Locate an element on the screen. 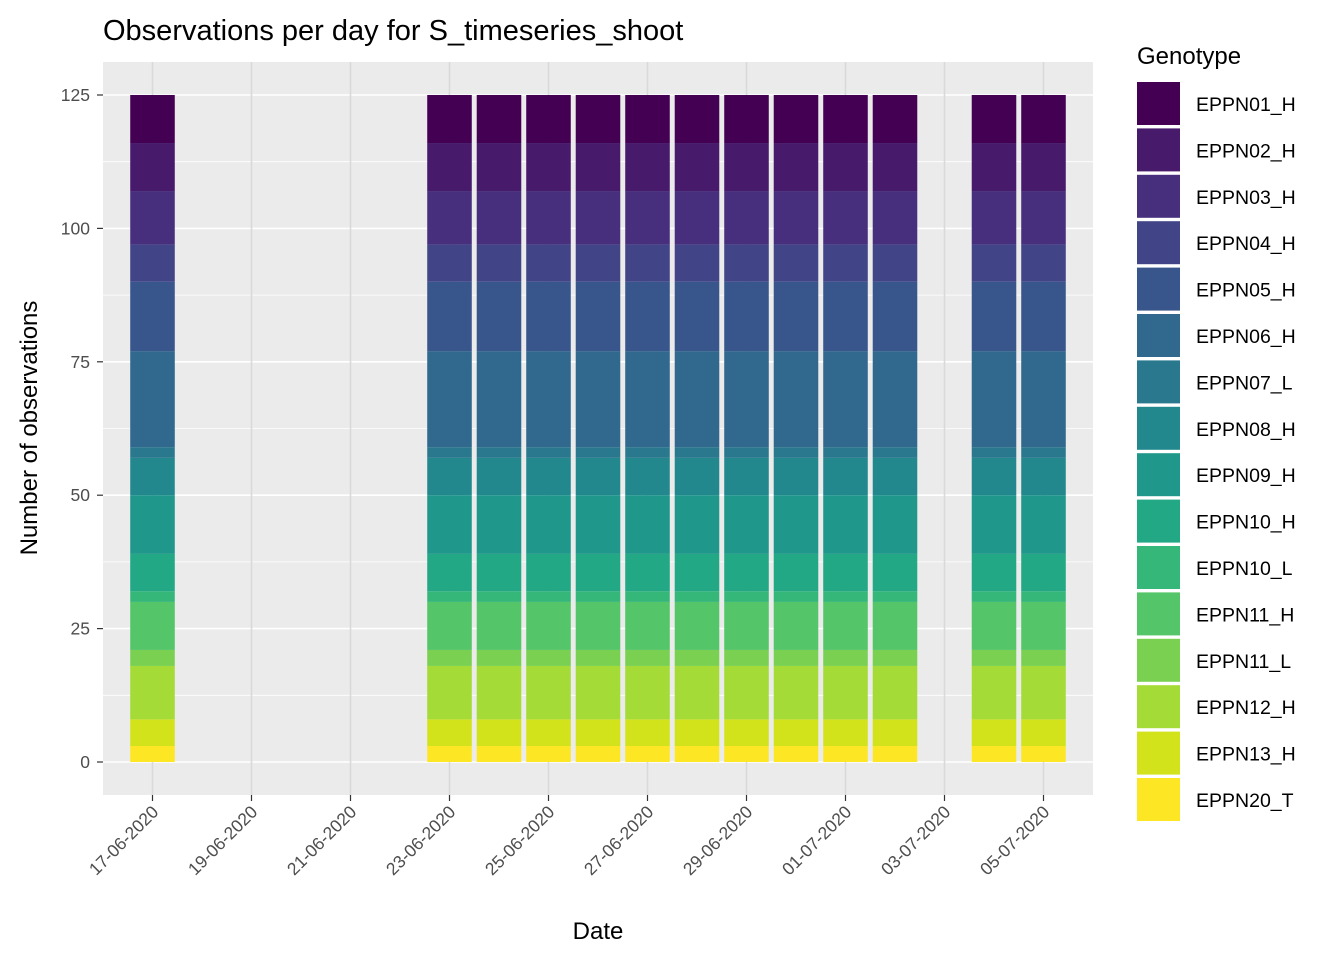 The height and width of the screenshot is (960, 1344). x-tick-label: 23-06-2020 is located at coordinates (421, 841).